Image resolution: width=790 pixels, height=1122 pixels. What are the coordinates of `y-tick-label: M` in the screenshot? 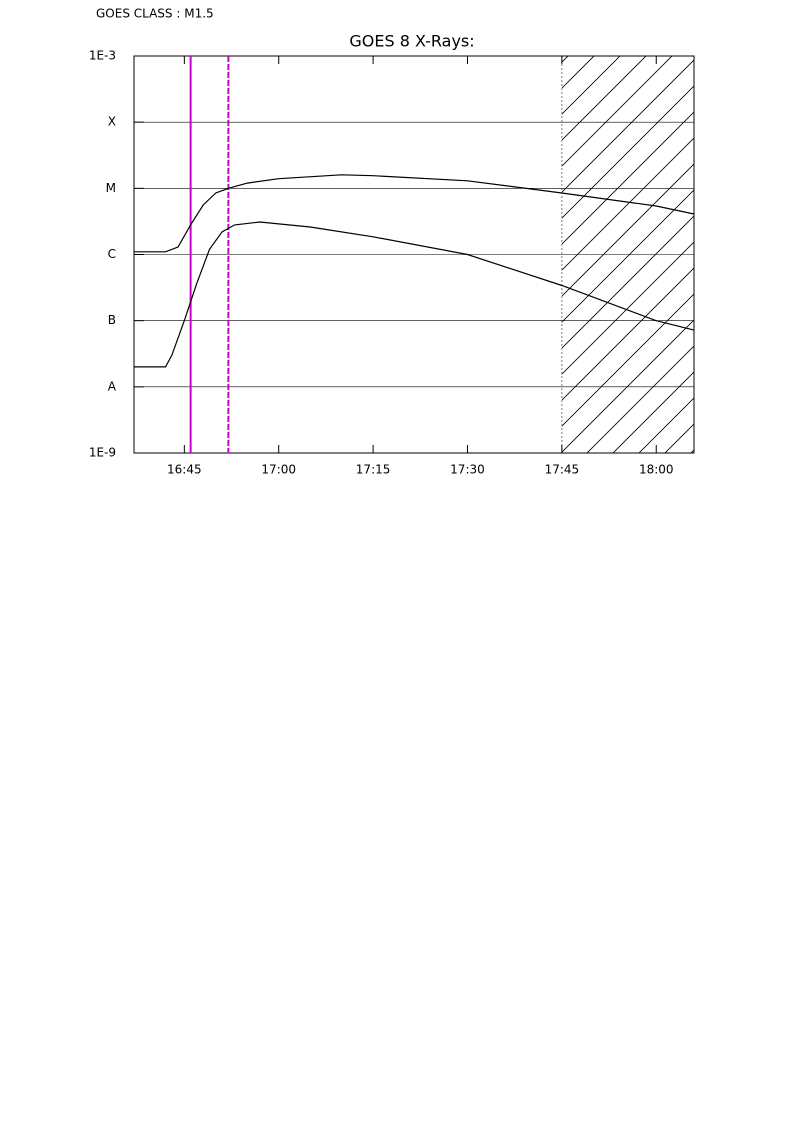 It's located at (111, 188).